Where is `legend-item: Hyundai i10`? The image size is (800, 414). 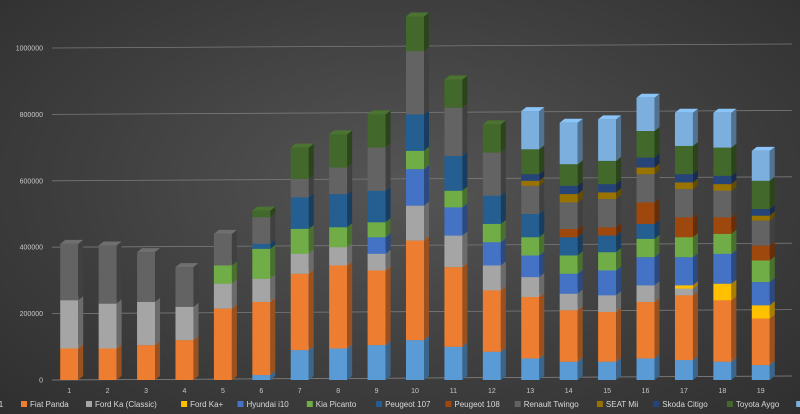 legend-item: Hyundai i10 is located at coordinates (263, 404).